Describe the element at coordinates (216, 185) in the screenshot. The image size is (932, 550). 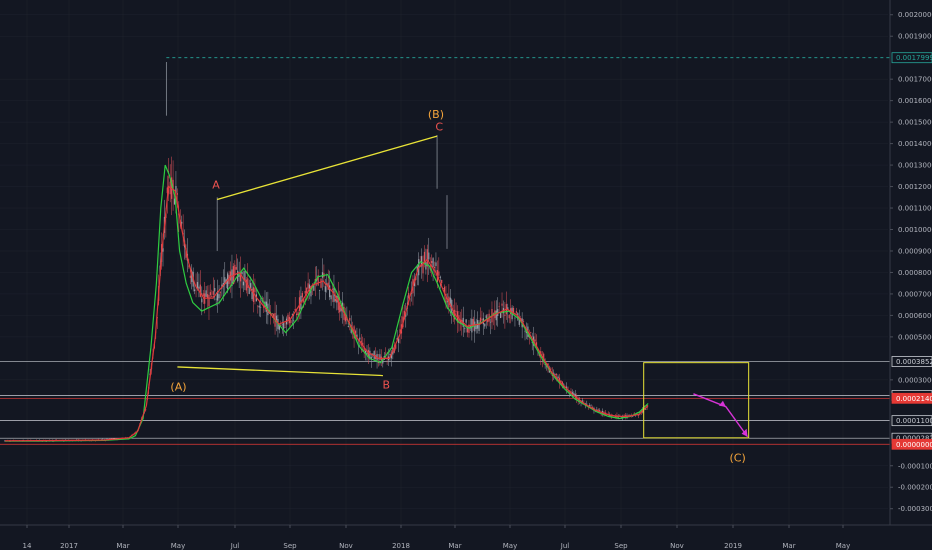
I see `wave-label: A` at that location.